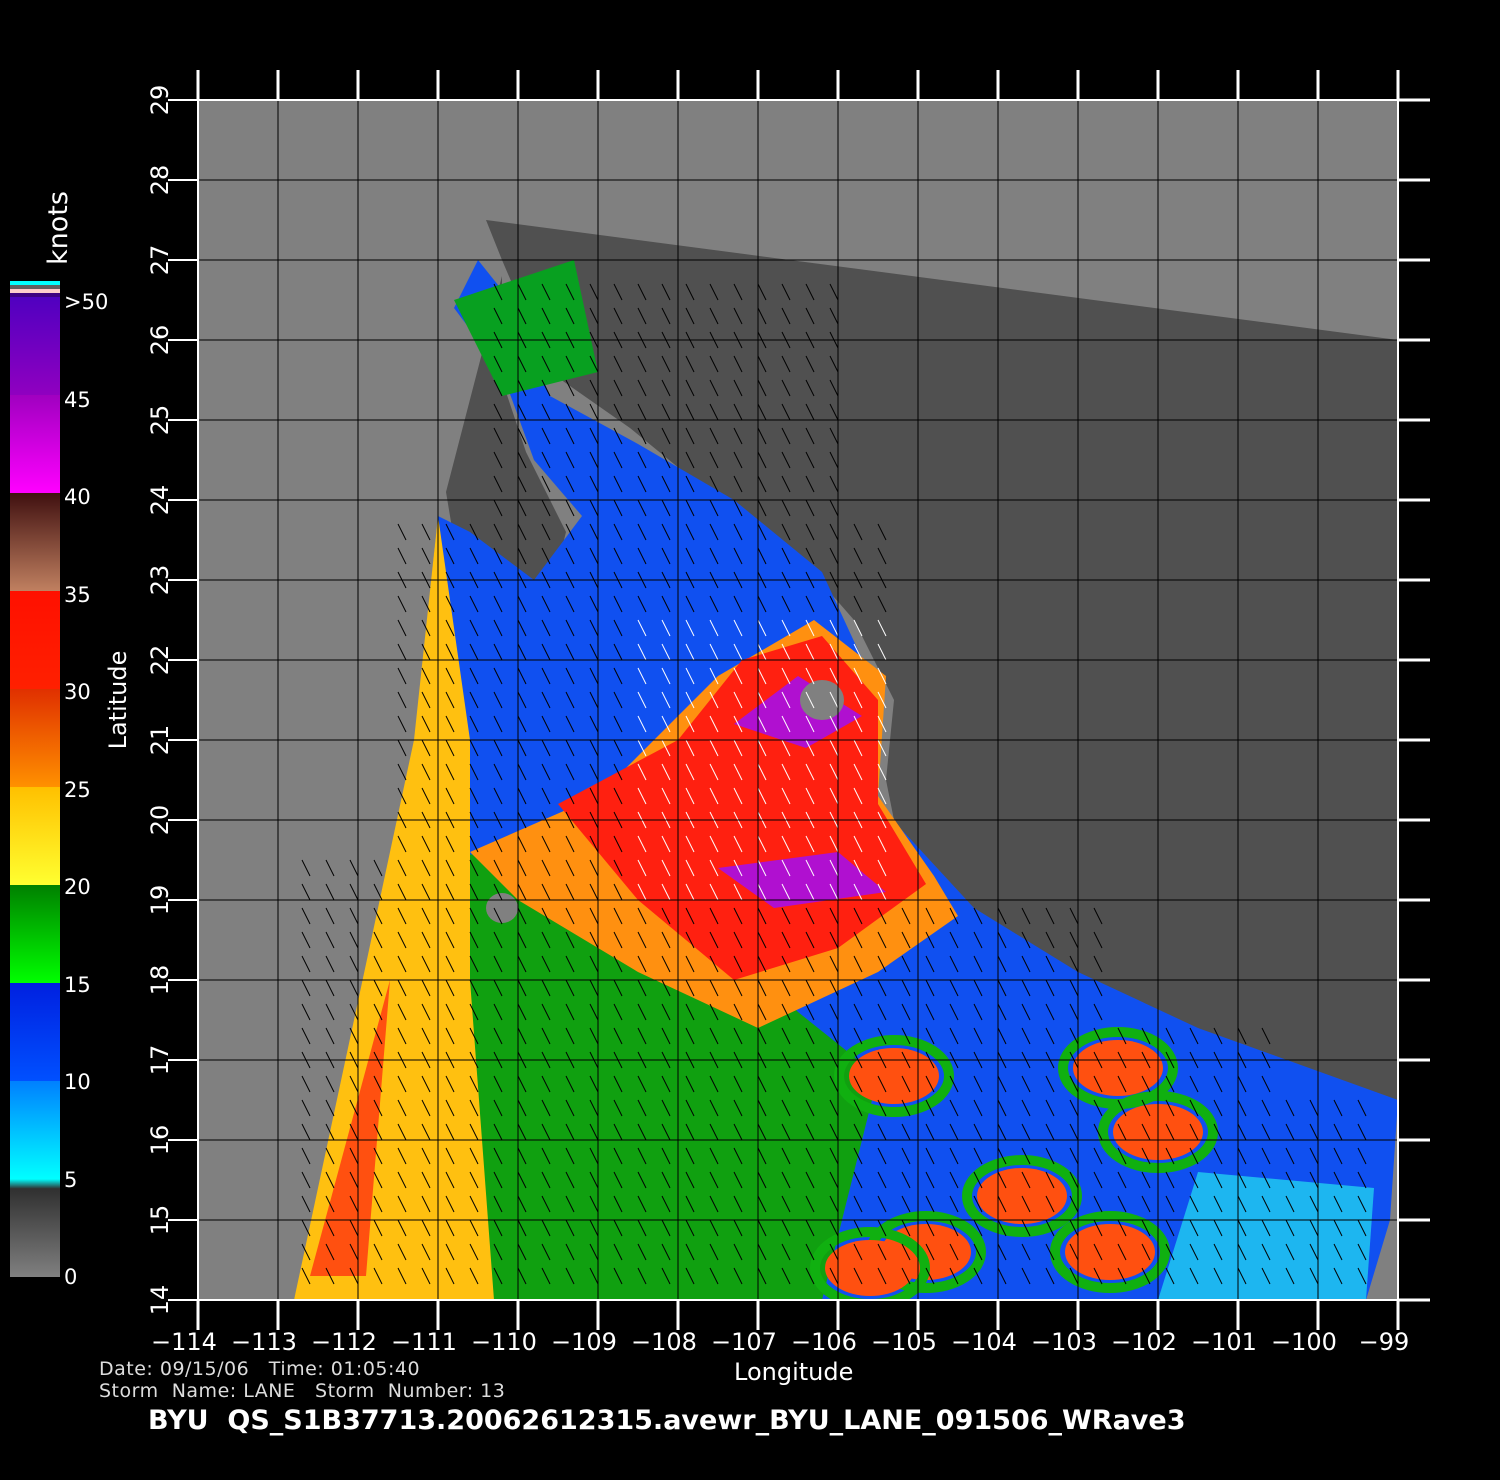 The height and width of the screenshot is (1480, 1500). I want to click on y-tick-label: 25, so click(160, 420).